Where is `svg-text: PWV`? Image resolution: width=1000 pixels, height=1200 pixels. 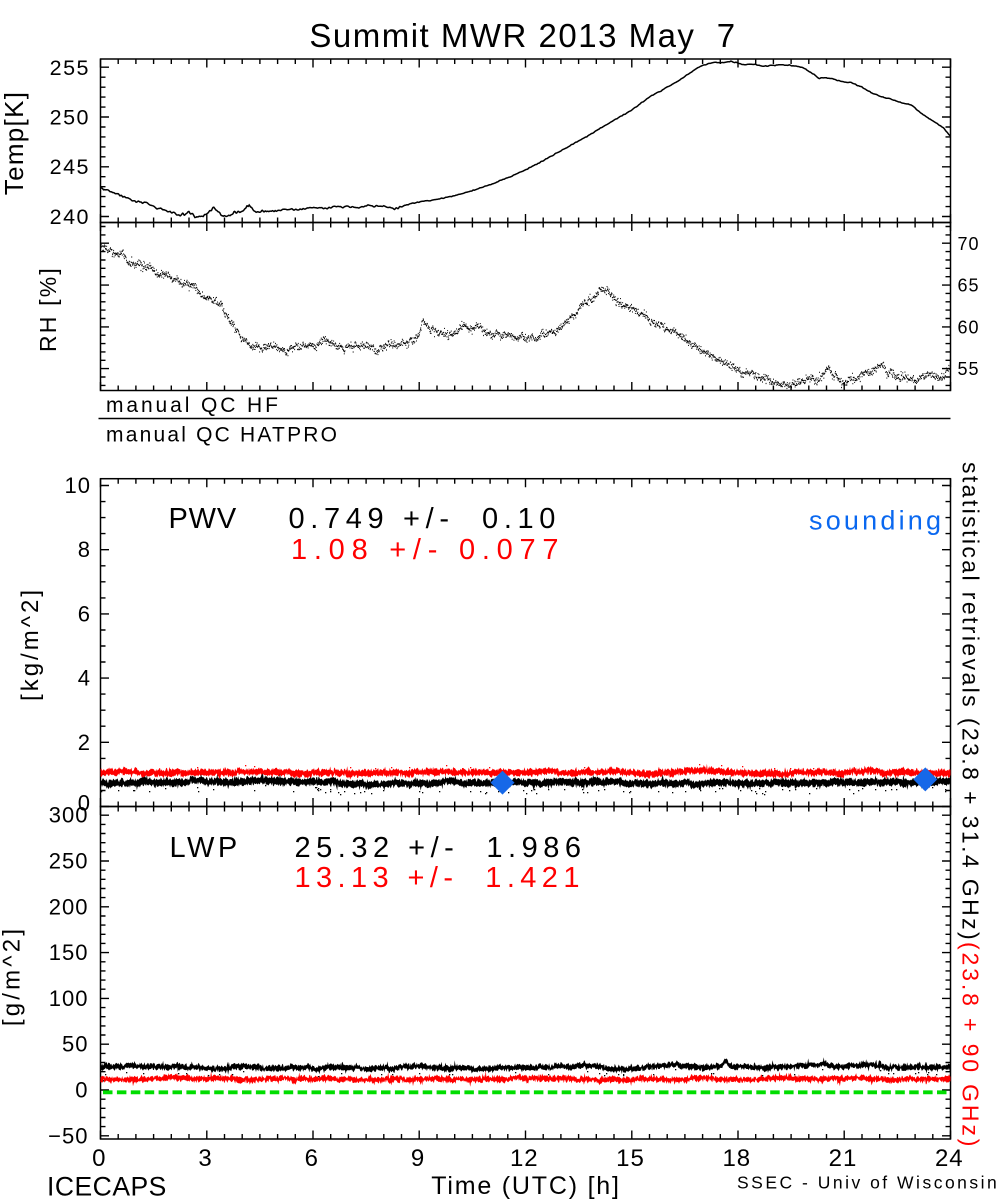
svg-text: PWV is located at coordinates (203, 519).